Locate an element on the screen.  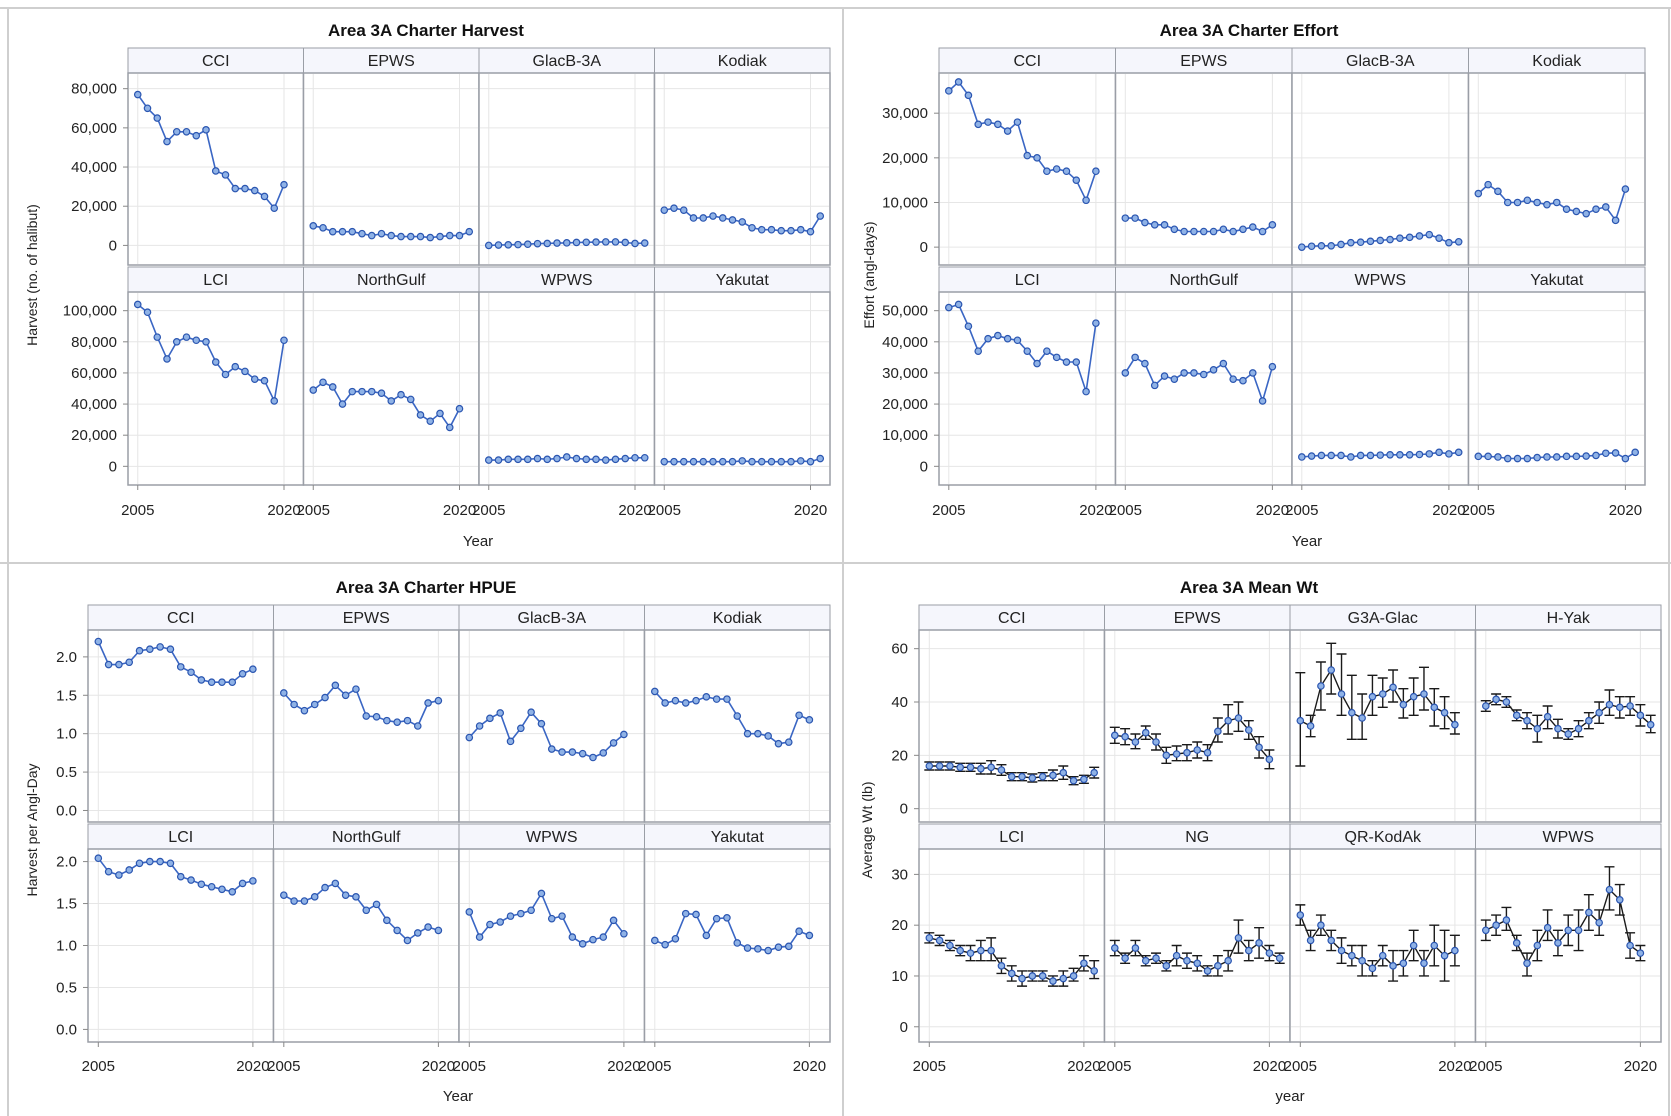
area-3a-mean-wt-lci-point-2010 is located at coordinates (981, 950).